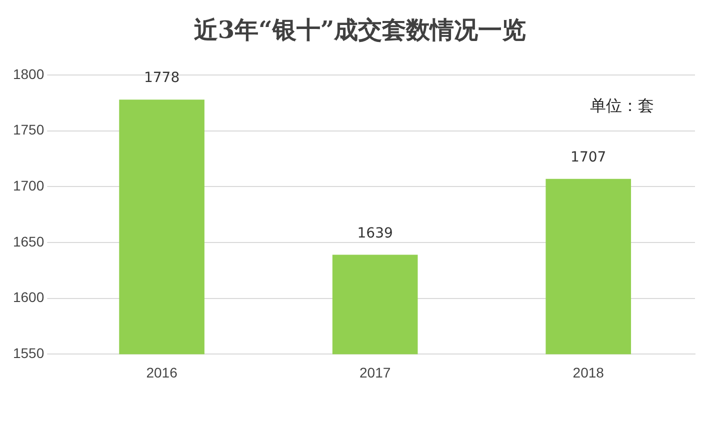  Describe the element at coordinates (588, 372) in the screenshot. I see `x-tick-label: 2018` at that location.